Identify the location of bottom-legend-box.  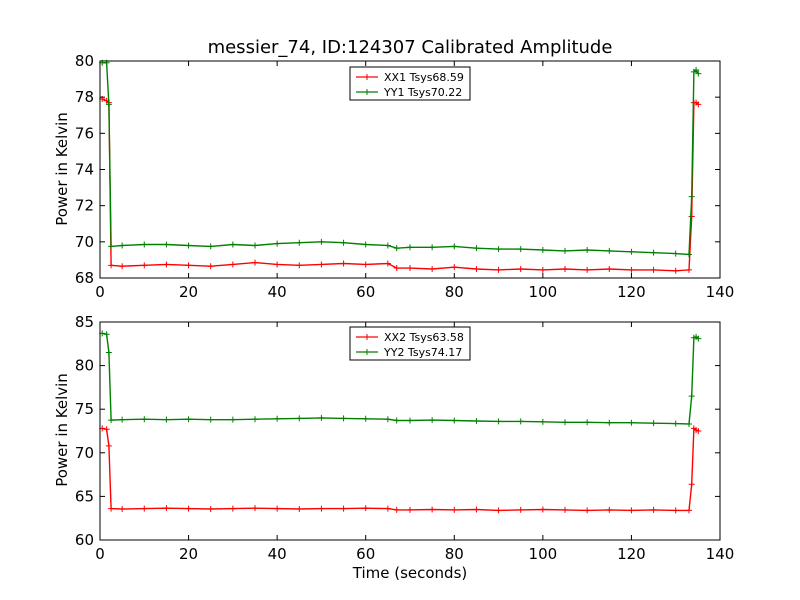
(410, 343).